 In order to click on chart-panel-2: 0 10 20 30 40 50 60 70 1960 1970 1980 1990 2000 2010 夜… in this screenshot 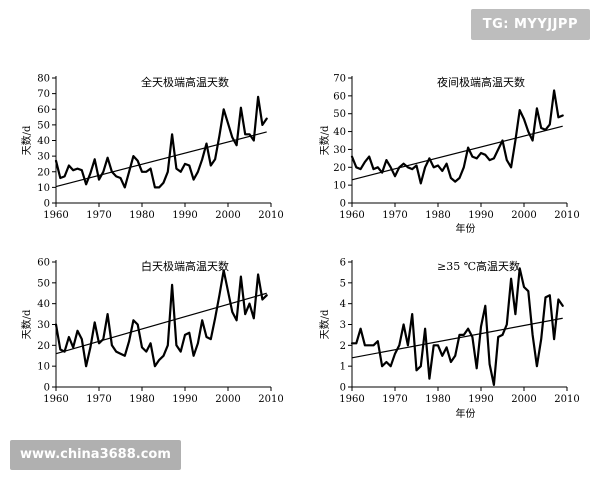, I will do `click(449, 155)`.